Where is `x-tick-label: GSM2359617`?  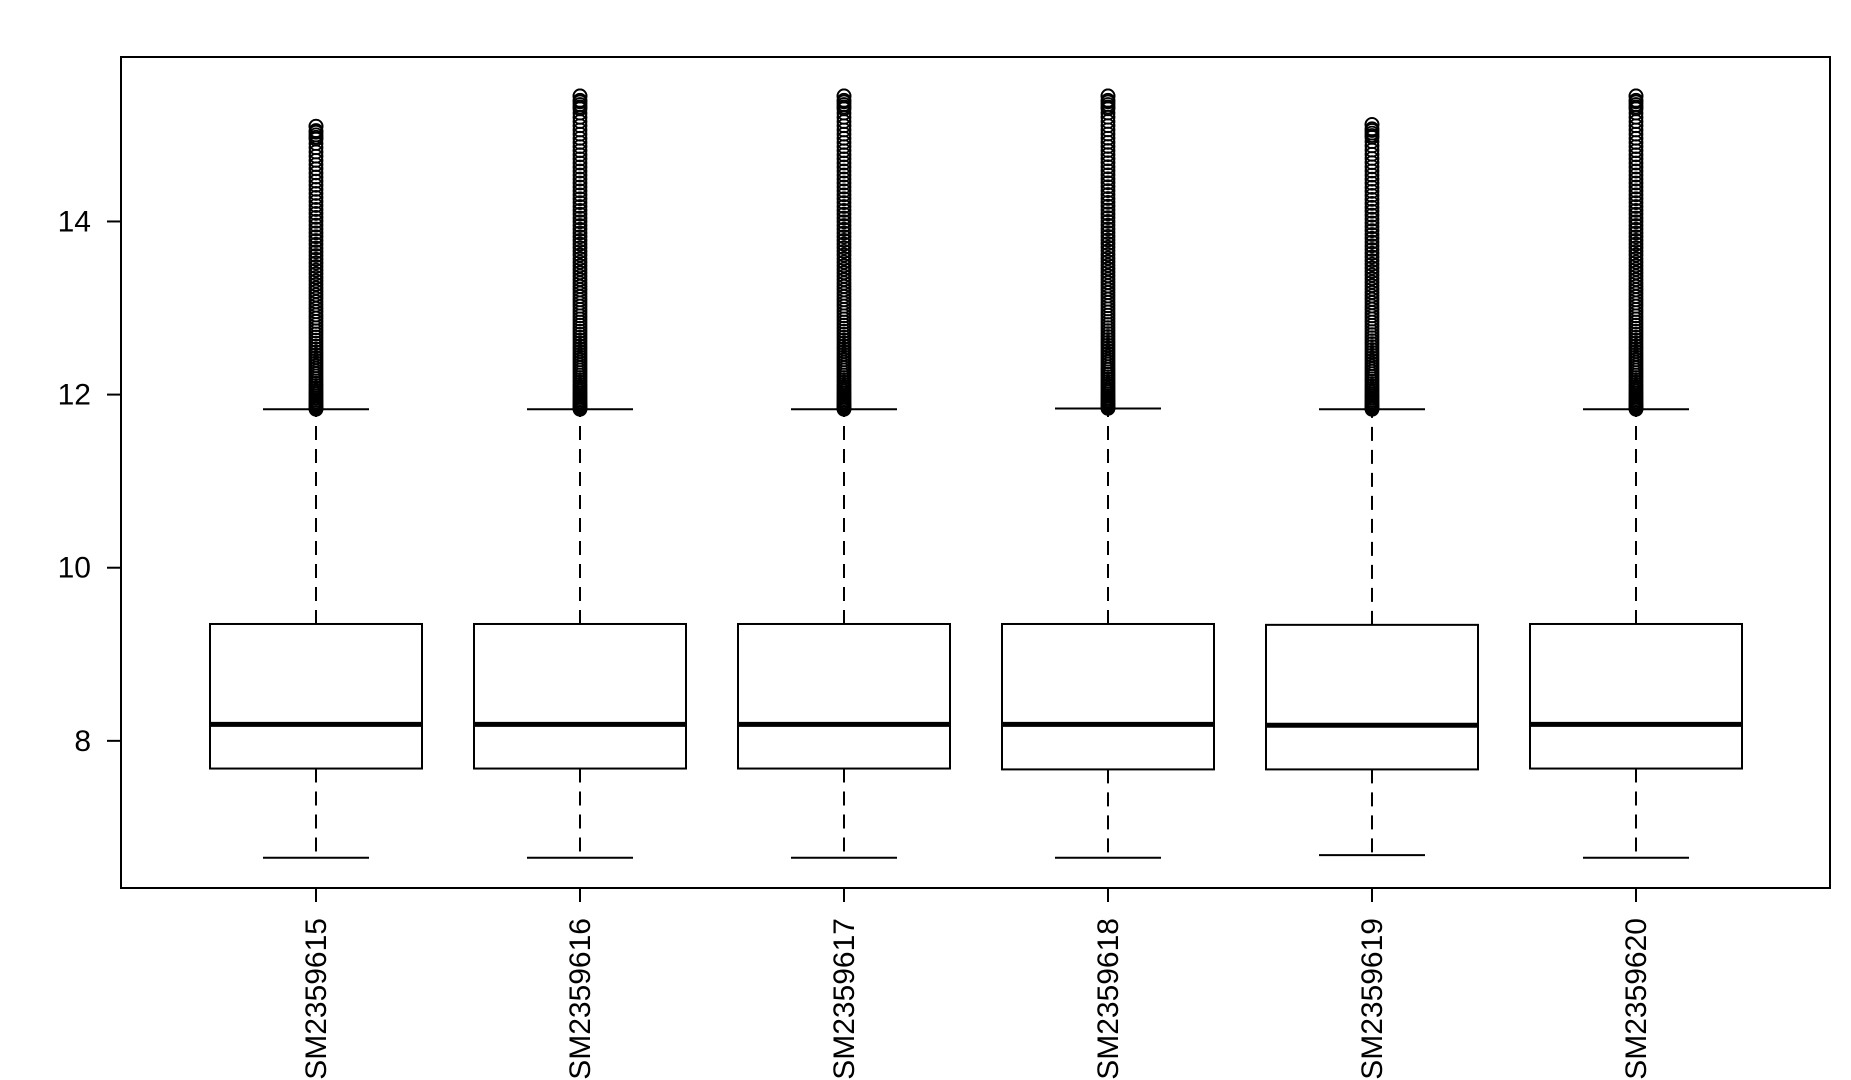
x-tick-label: GSM2359617 is located at coordinates (844, 999).